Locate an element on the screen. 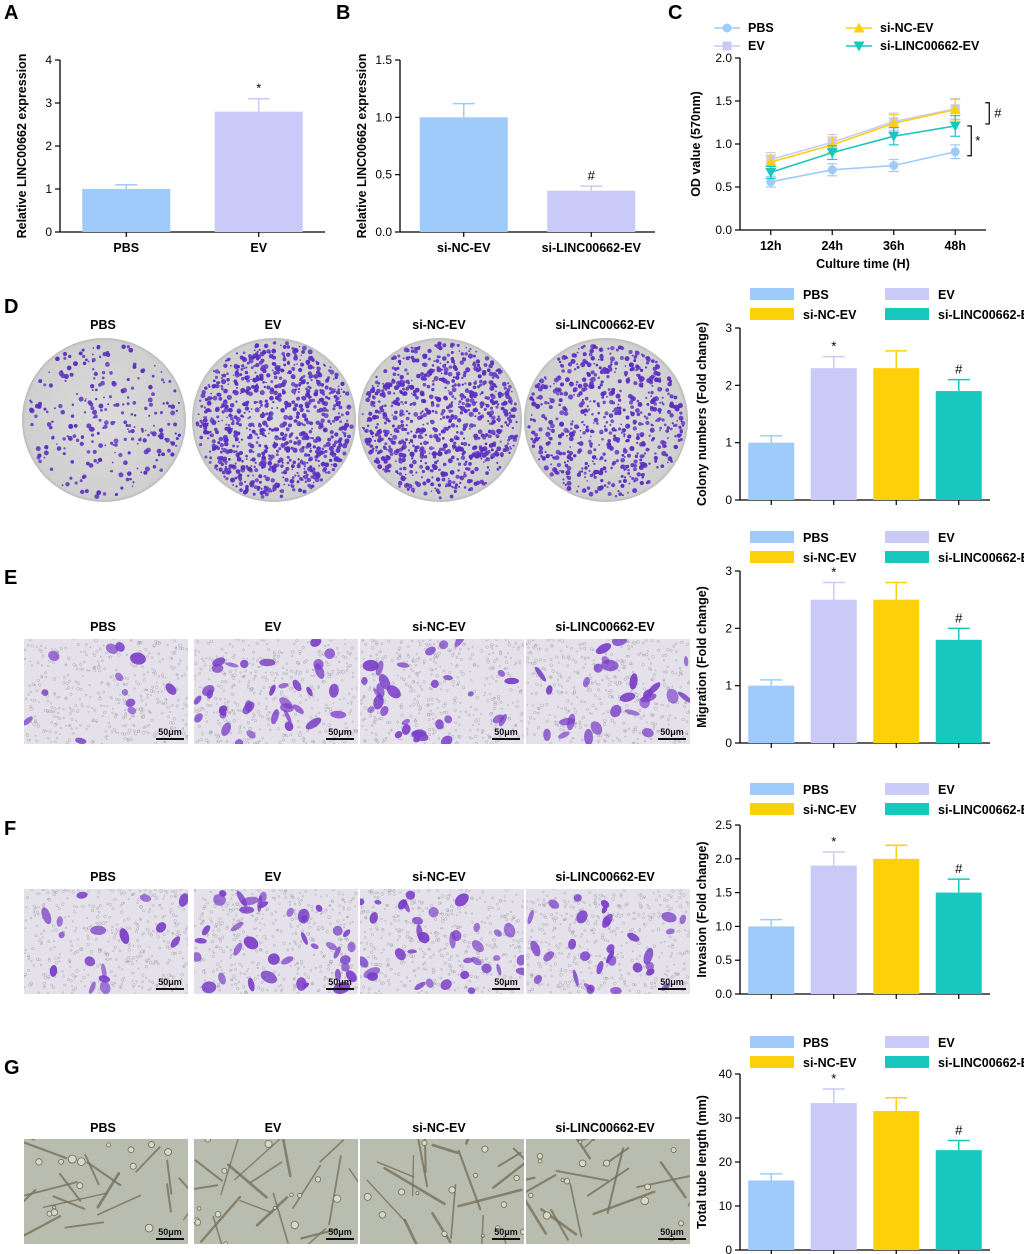 The height and width of the screenshot is (1254, 1024). x-tick-label: EV is located at coordinates (258, 248).